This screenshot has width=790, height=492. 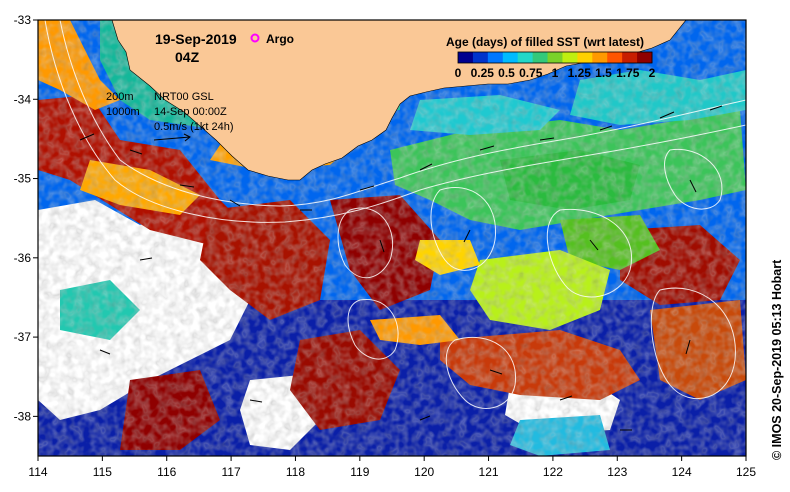 I want to click on latitude-axis: -33 -34 -35 -36 -37 -38, so click(x=26, y=218).